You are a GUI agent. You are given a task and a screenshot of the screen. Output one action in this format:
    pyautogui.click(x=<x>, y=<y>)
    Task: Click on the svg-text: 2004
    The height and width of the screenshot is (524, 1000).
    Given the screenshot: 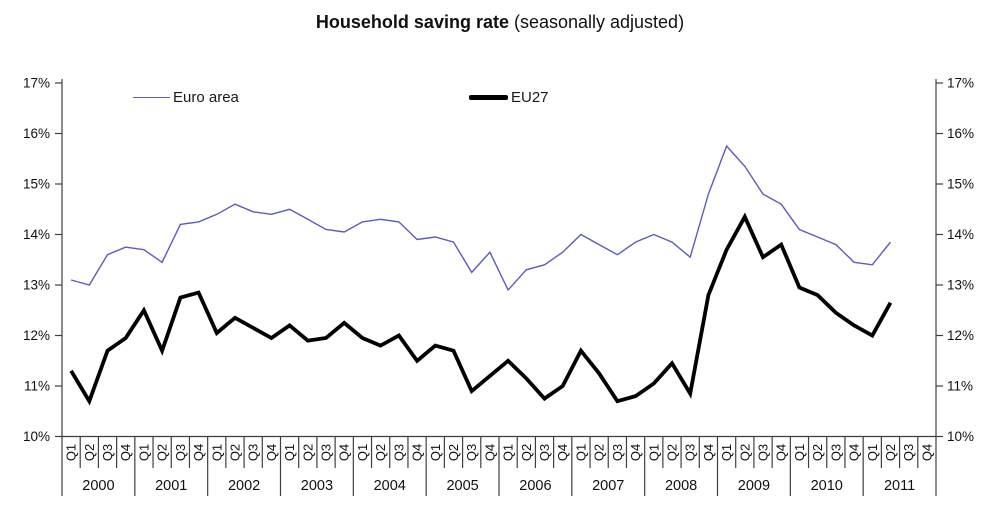 What is the action you would take?
    pyautogui.click(x=390, y=486)
    